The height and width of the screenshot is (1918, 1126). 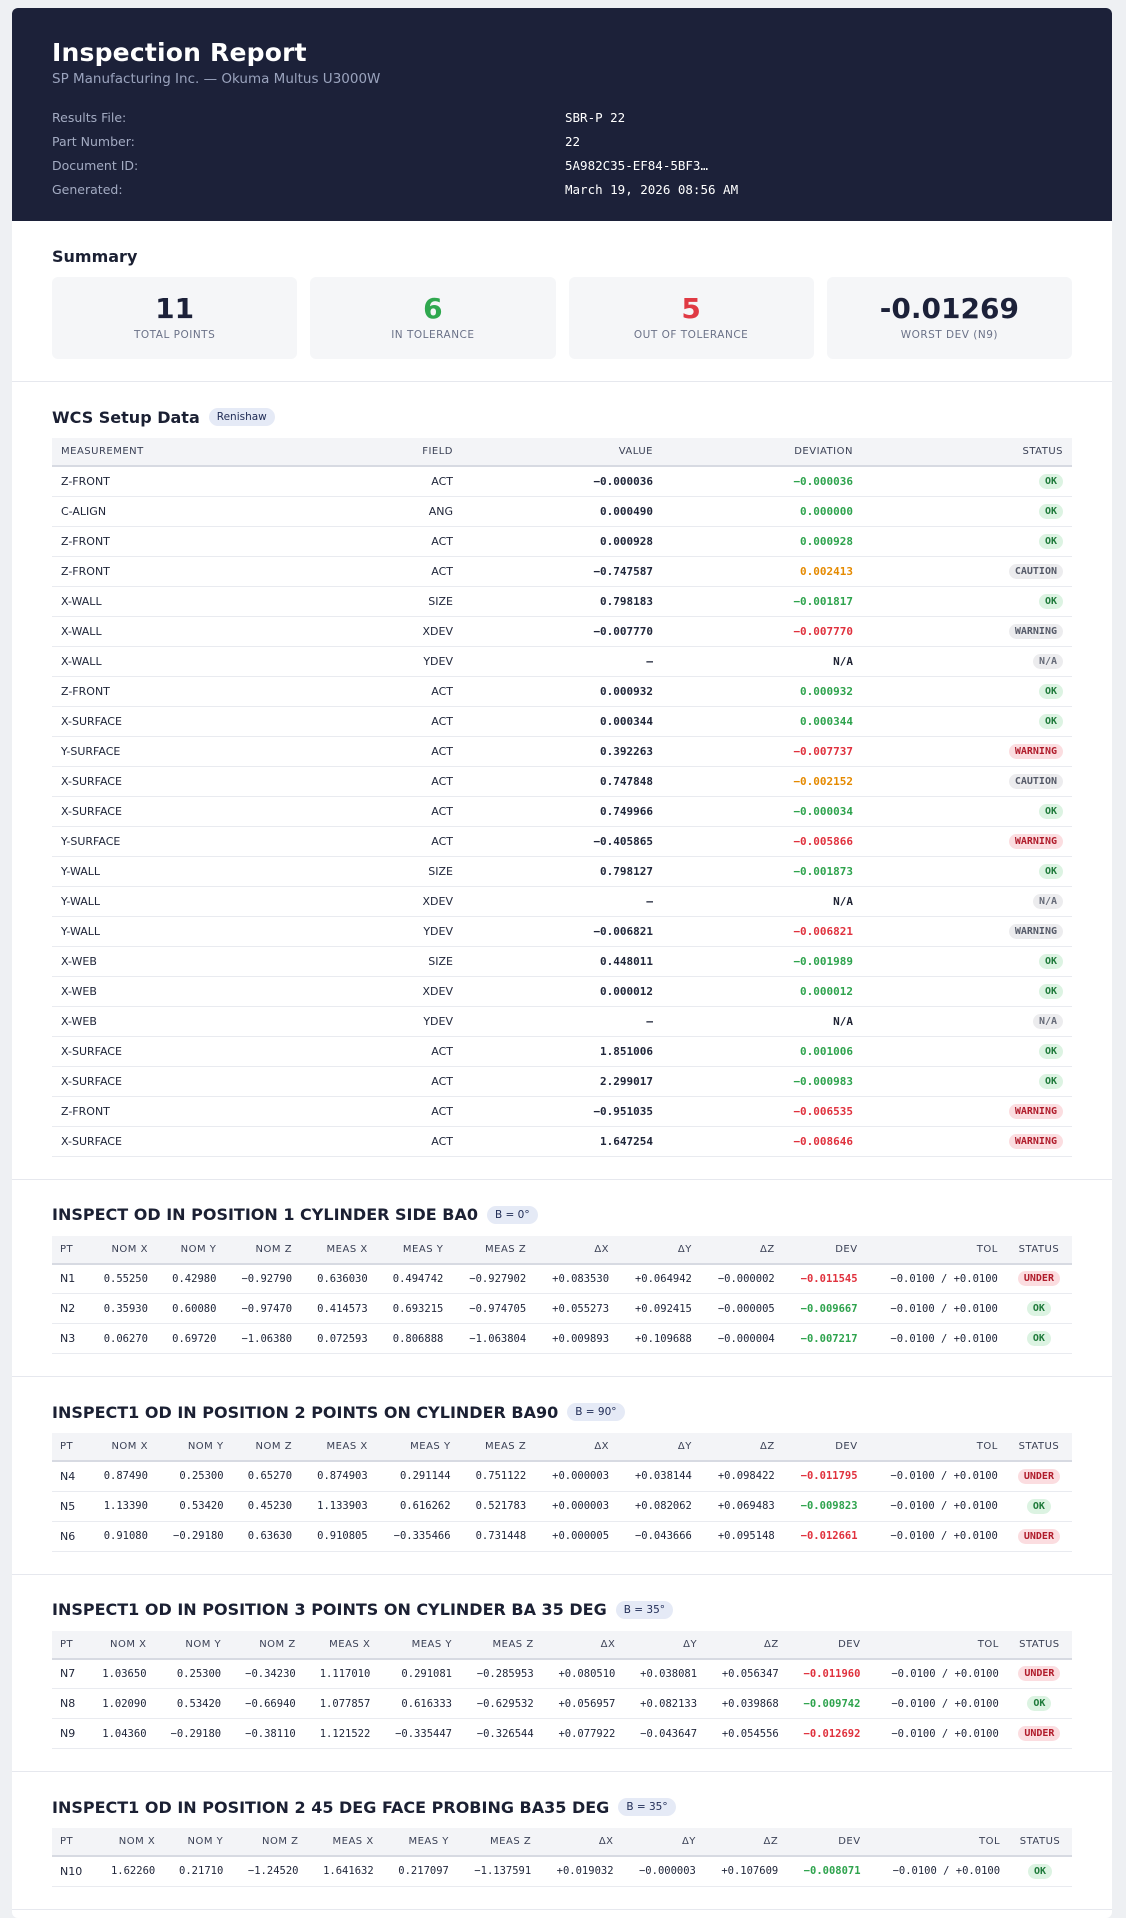 What do you see at coordinates (493, 1308) in the screenshot?
I see `coordinate-cell: −0.974705` at bounding box center [493, 1308].